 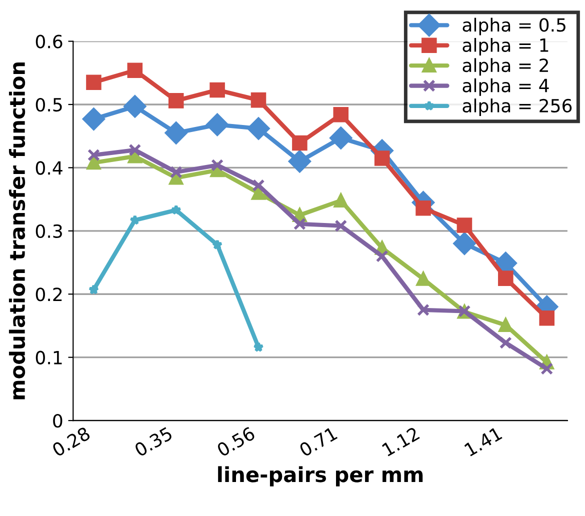 I want to click on legend-label: alpha = 4, so click(x=505, y=87).